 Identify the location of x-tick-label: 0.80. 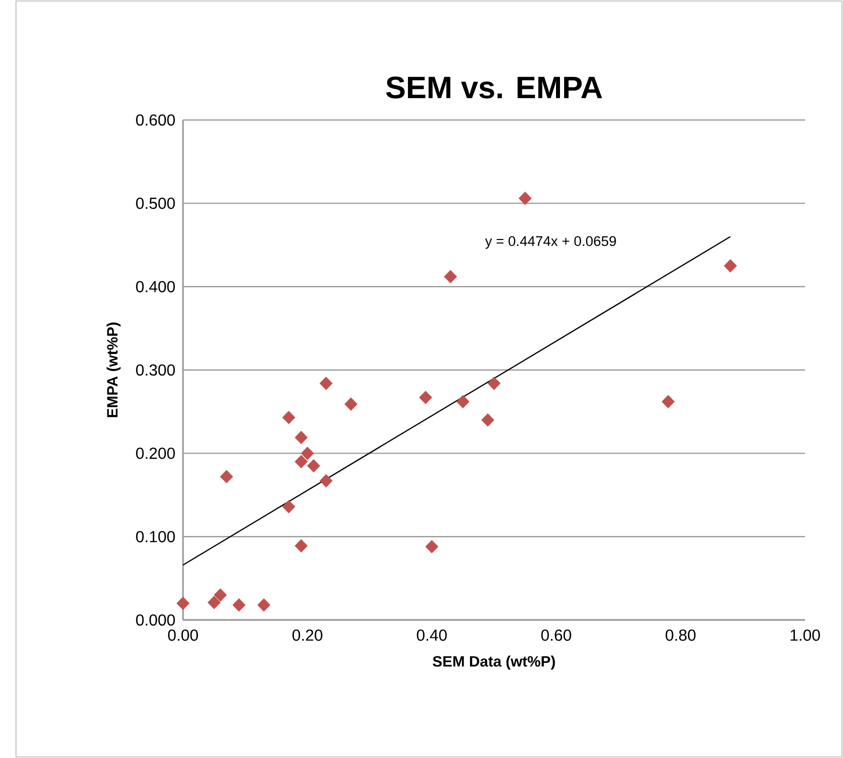
(681, 635).